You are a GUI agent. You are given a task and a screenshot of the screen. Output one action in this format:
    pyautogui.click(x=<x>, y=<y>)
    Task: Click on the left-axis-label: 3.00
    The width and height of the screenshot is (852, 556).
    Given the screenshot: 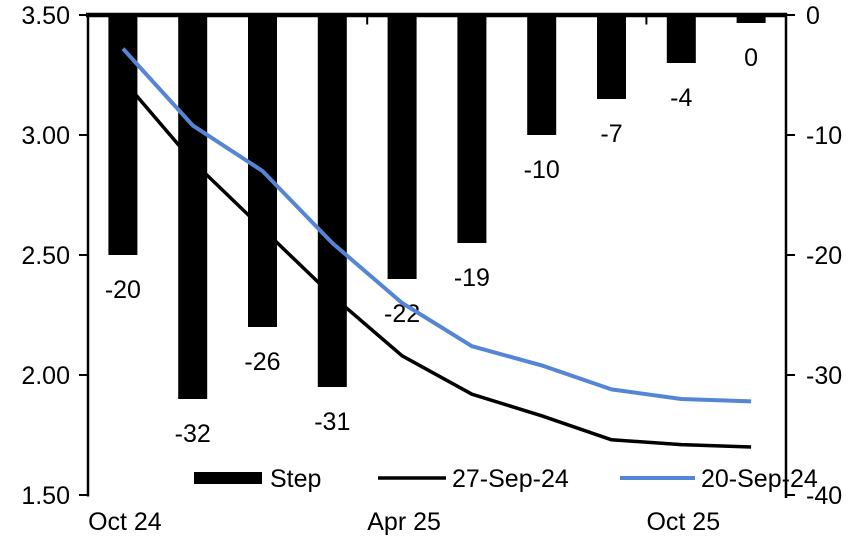 What is the action you would take?
    pyautogui.click(x=45, y=136)
    